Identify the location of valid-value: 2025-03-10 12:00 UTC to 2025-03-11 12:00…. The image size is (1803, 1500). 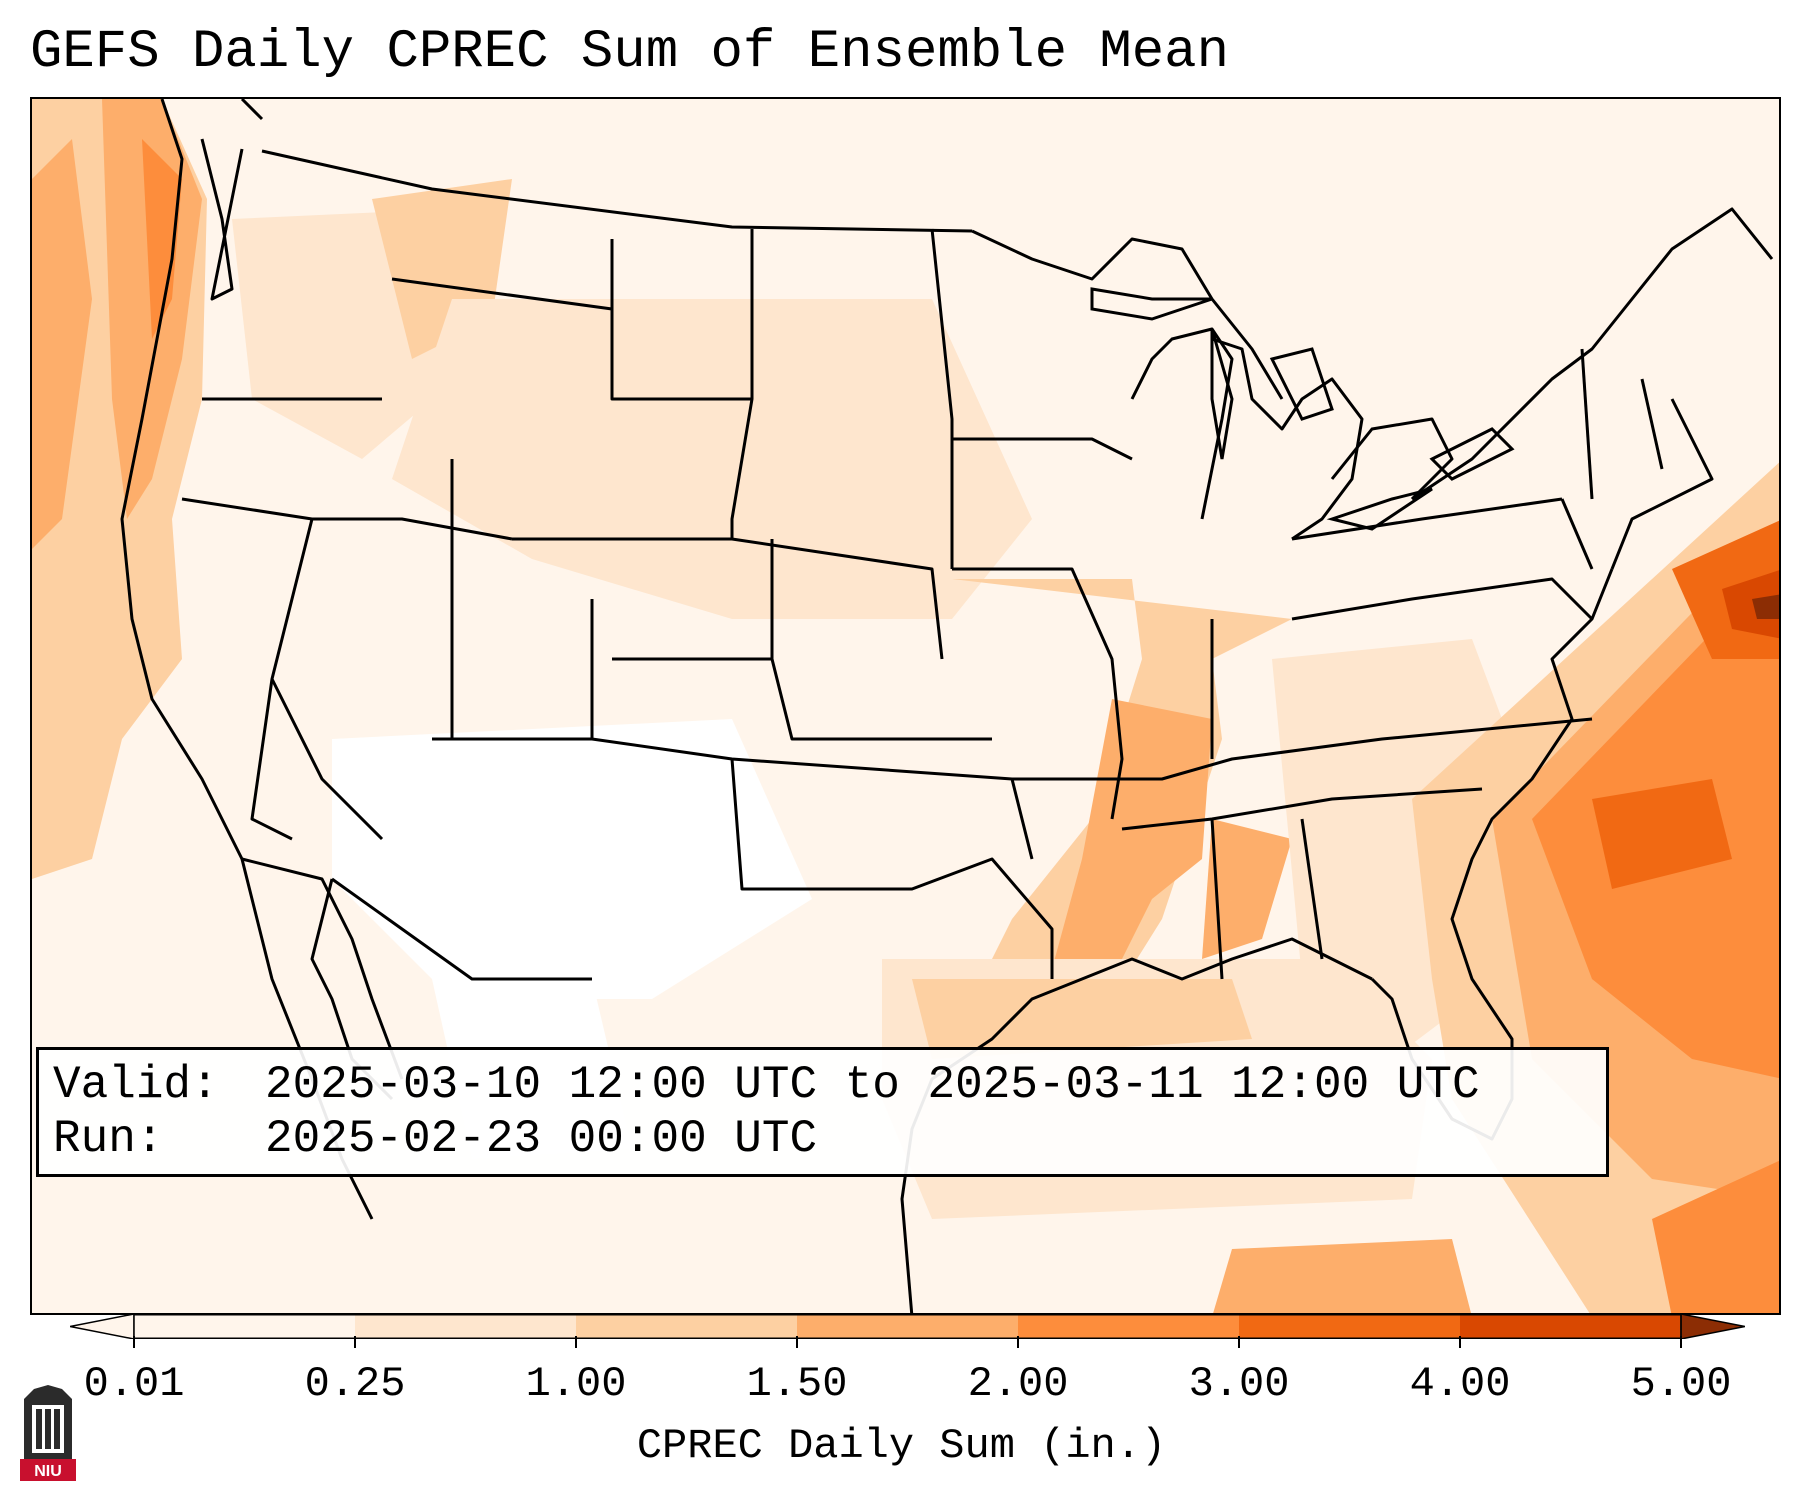
(872, 1085).